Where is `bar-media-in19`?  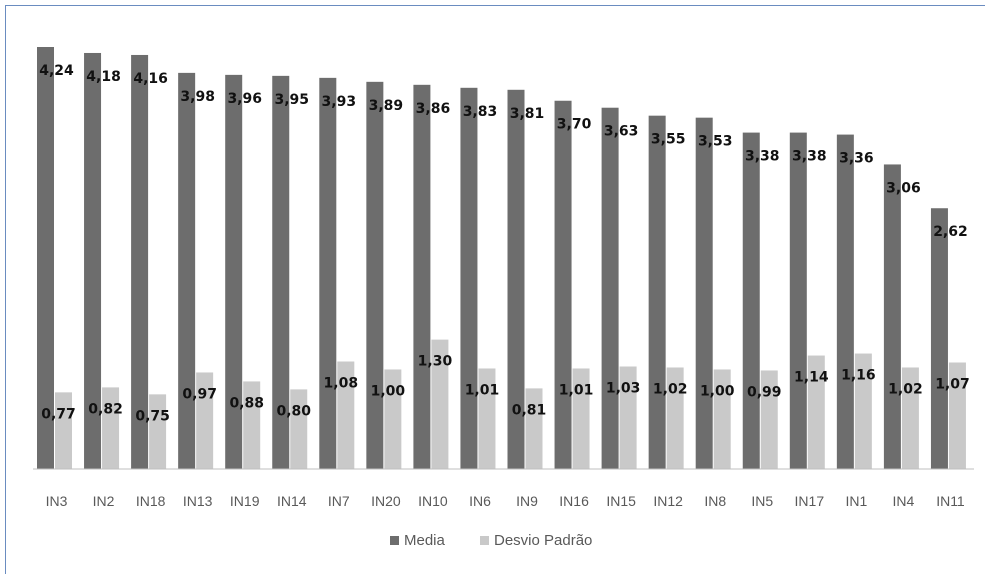
bar-media-in19 is located at coordinates (234, 272).